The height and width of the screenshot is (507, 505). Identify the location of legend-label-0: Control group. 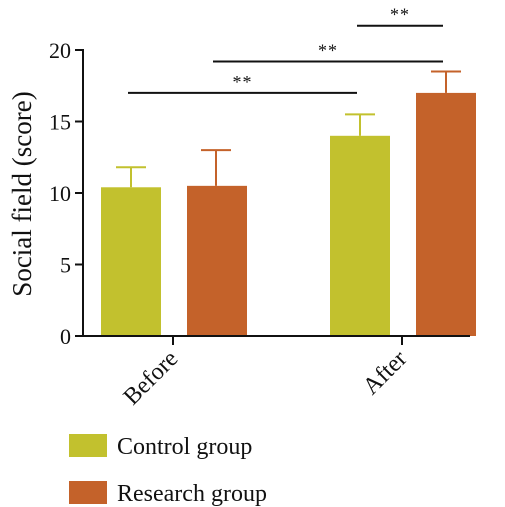
(184, 447).